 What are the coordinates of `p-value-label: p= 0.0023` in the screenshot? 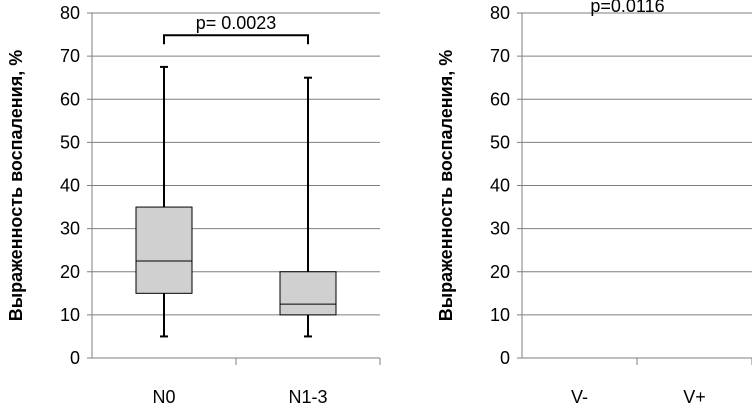 It's located at (236, 23).